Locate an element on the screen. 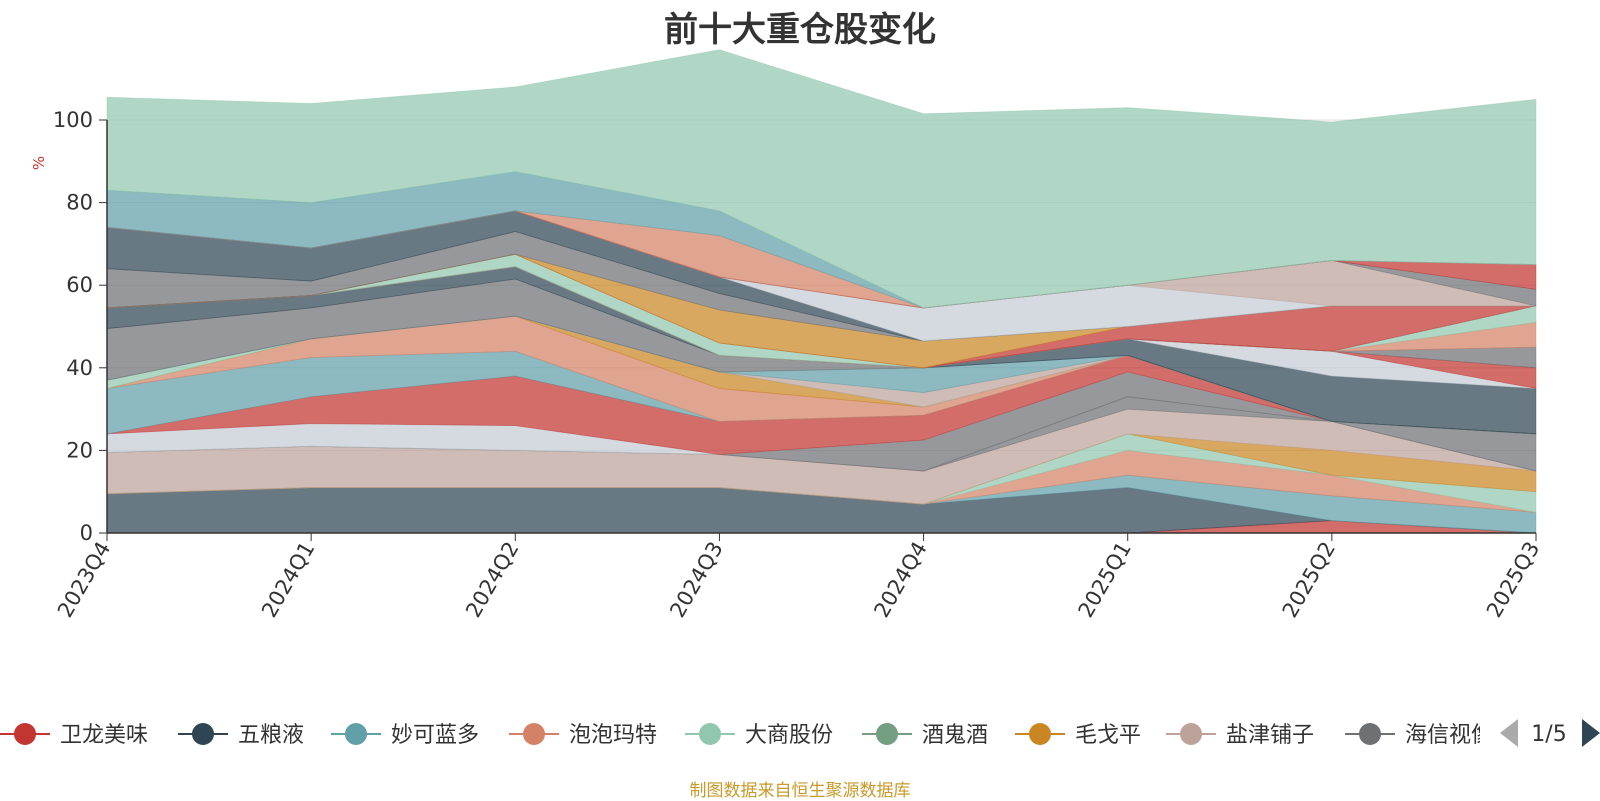  legend-item: 海信视像 is located at coordinates (1419, 735).